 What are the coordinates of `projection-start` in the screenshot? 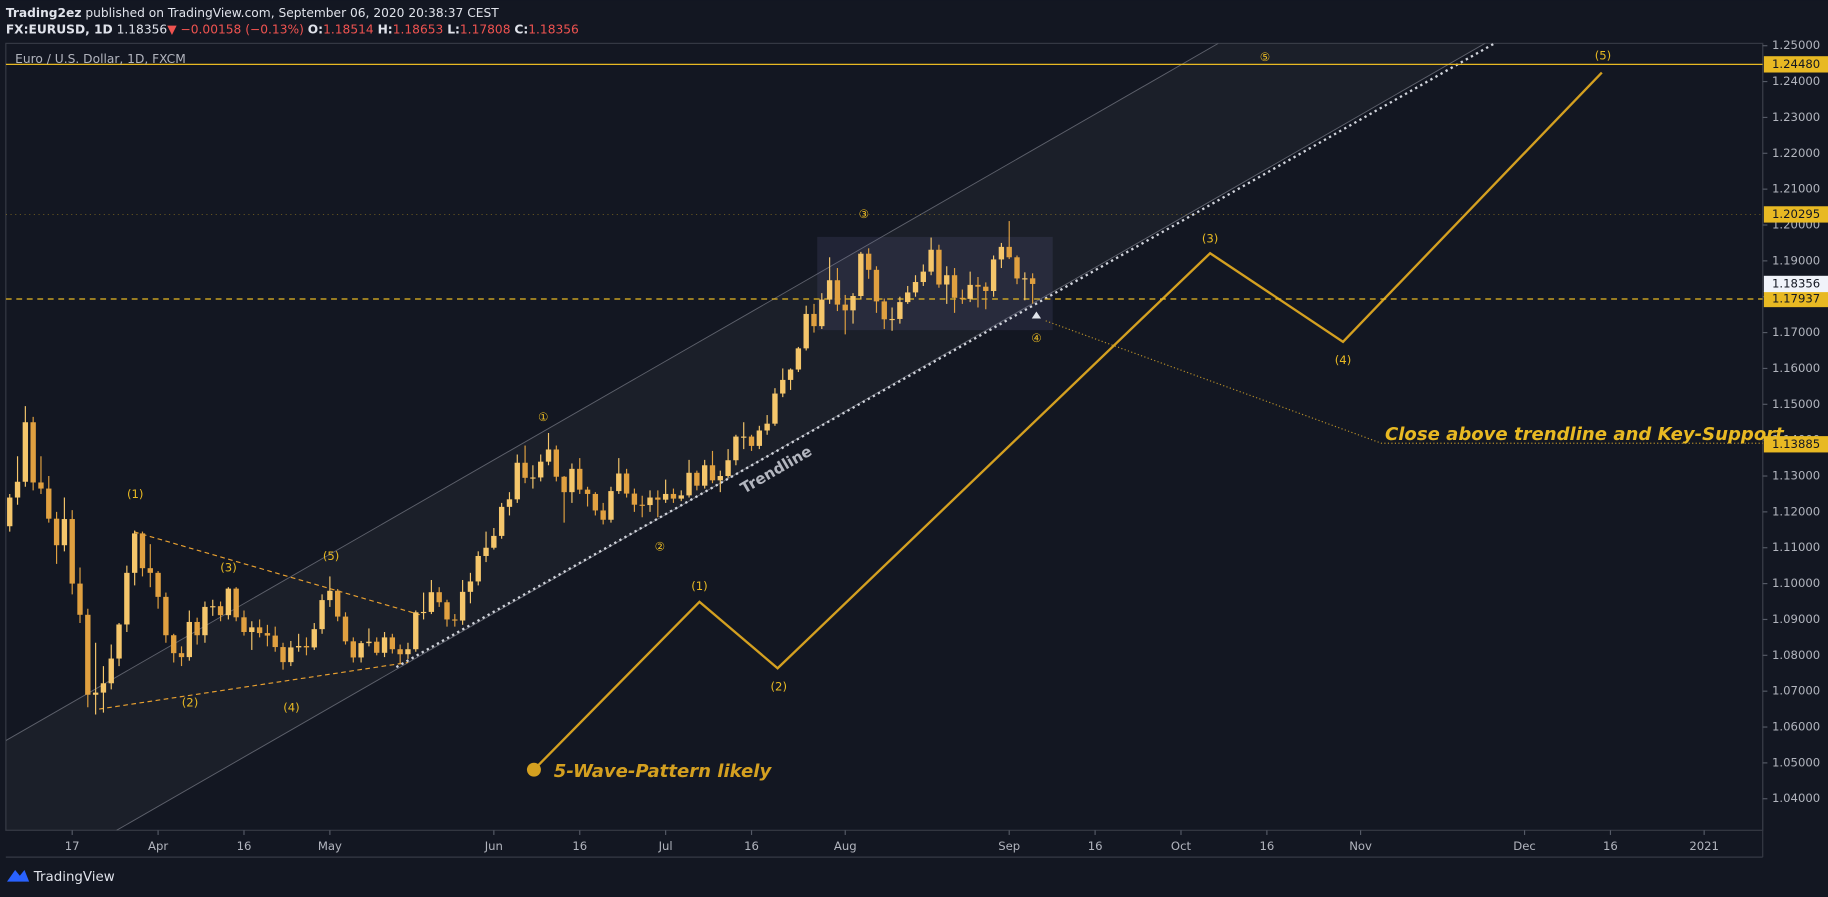 It's located at (533, 769).